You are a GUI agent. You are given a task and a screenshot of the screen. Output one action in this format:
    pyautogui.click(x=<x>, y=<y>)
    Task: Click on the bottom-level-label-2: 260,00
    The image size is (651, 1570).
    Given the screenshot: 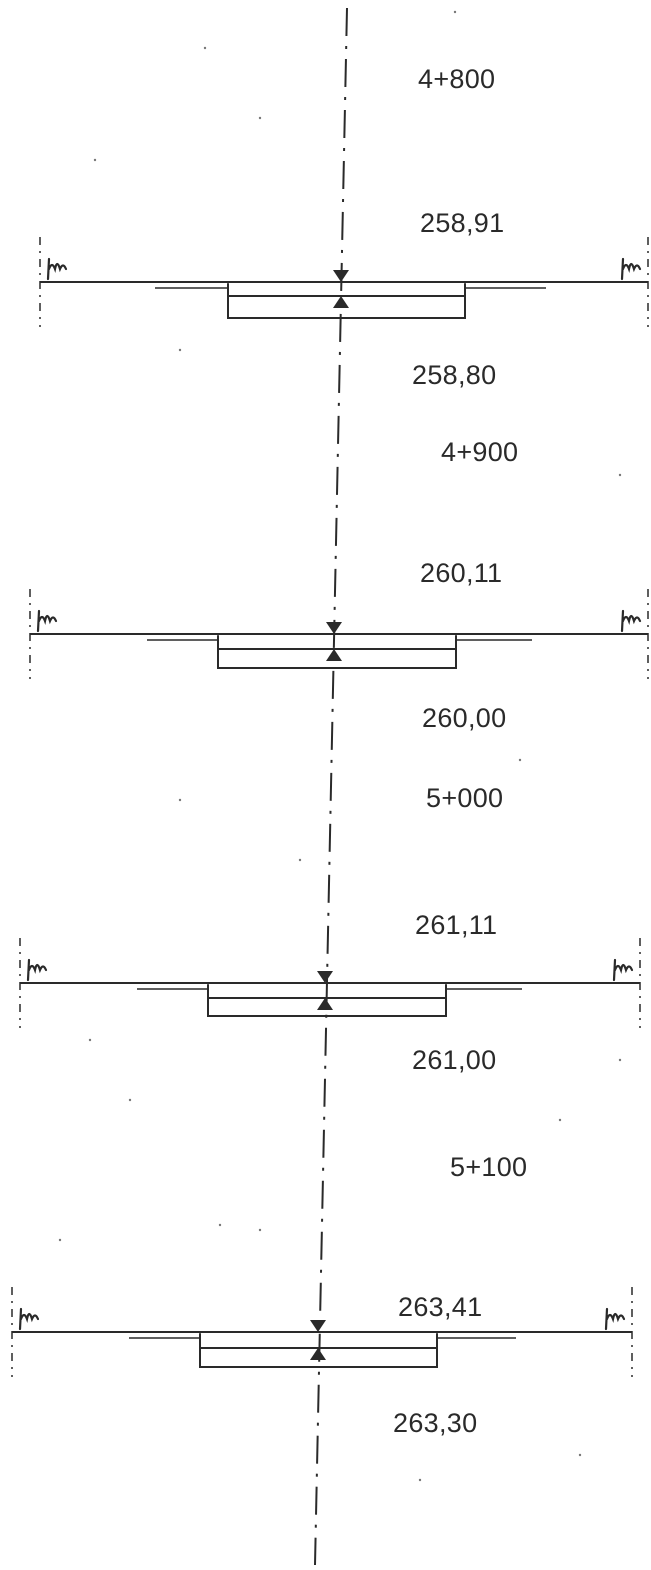 What is the action you would take?
    pyautogui.click(x=464, y=718)
    